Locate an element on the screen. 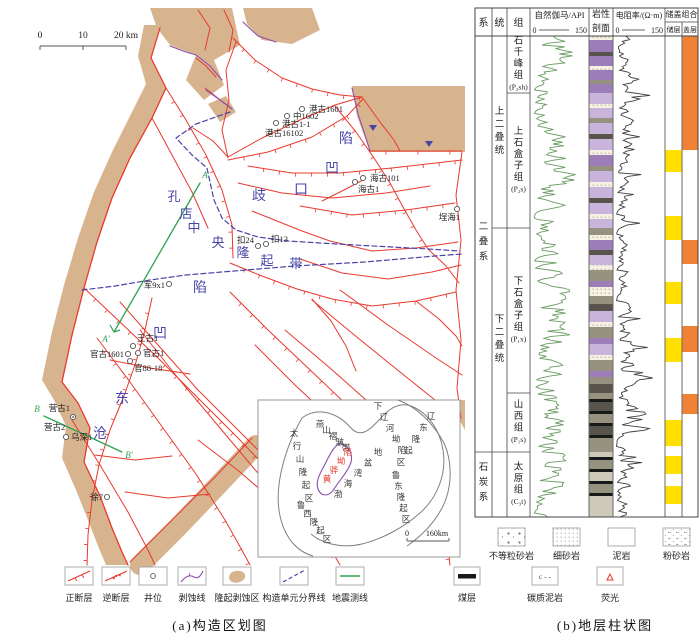  strat-label-char: 子 is located at coordinates (519, 165).